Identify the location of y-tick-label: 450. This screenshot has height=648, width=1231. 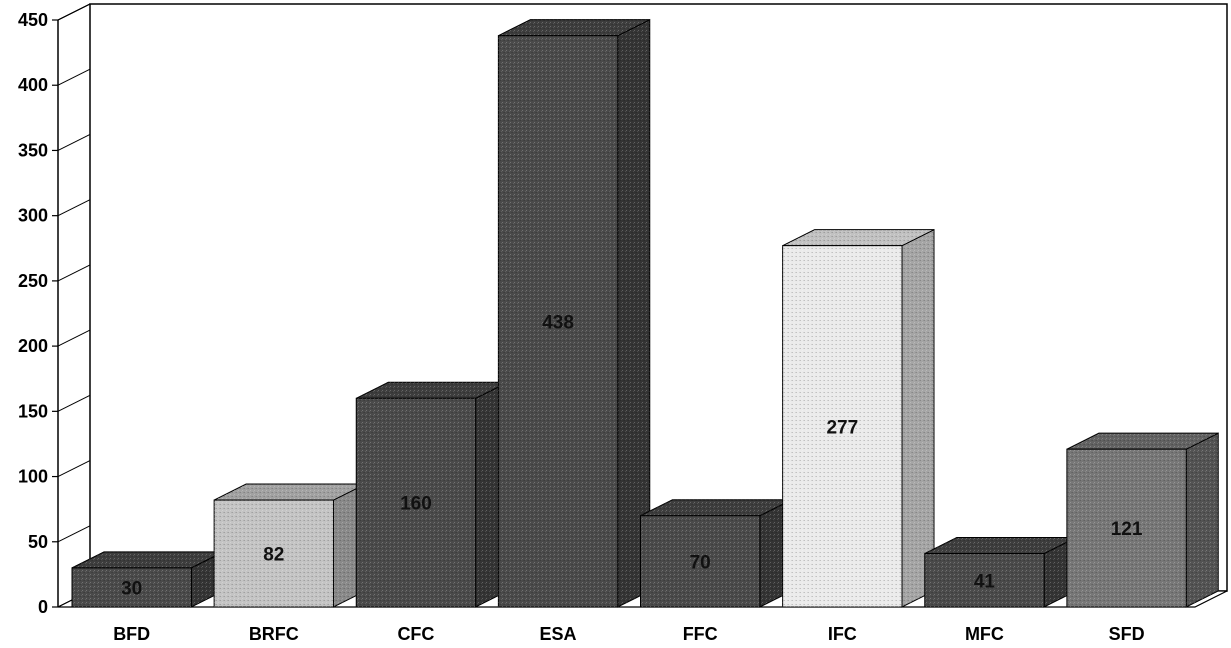
(33, 20).